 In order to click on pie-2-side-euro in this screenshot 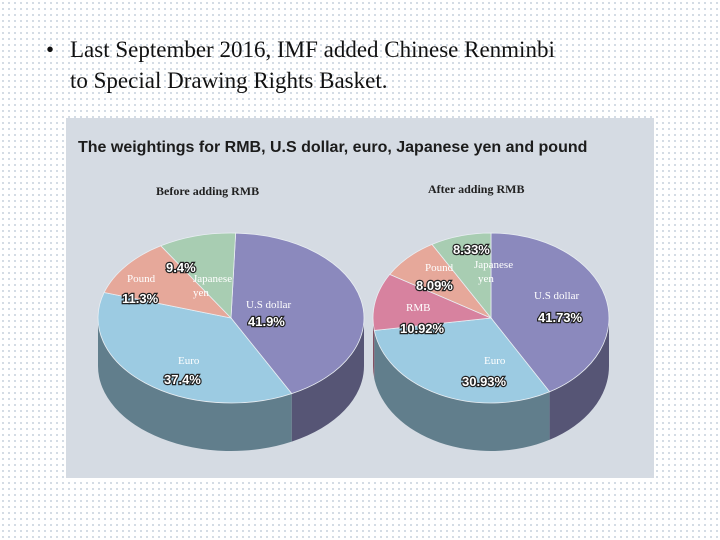, I will do `click(462, 390)`.